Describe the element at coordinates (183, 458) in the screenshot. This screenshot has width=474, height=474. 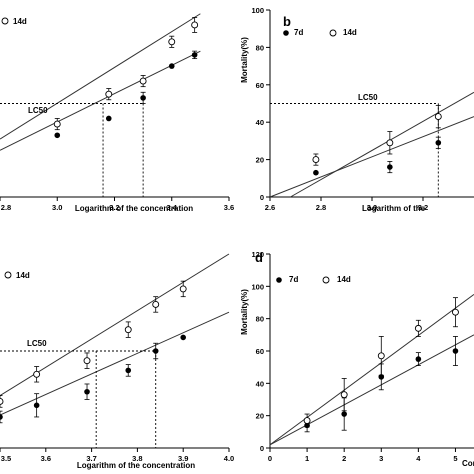
I see `x-tick-label: 3.9` at that location.